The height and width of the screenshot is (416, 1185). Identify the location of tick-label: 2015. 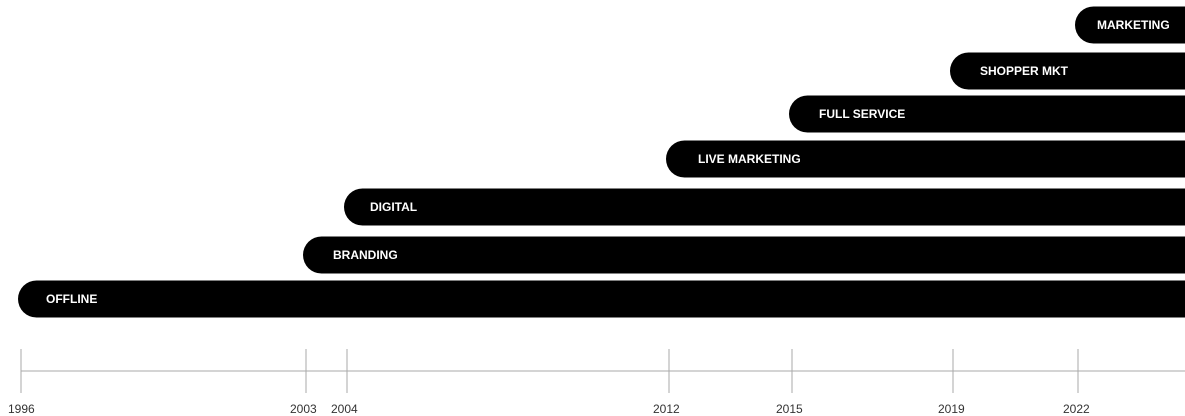
(789, 409).